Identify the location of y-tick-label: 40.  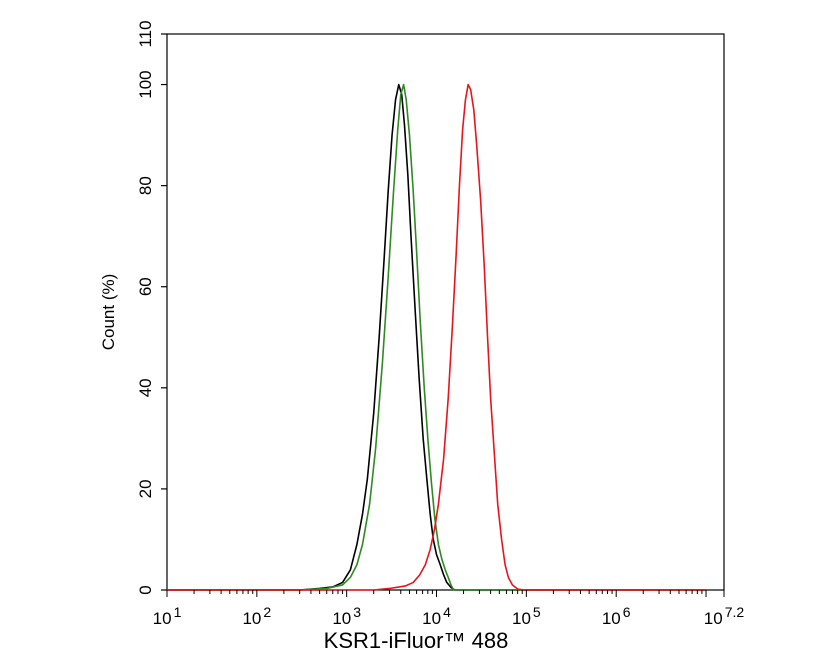
(145, 387).